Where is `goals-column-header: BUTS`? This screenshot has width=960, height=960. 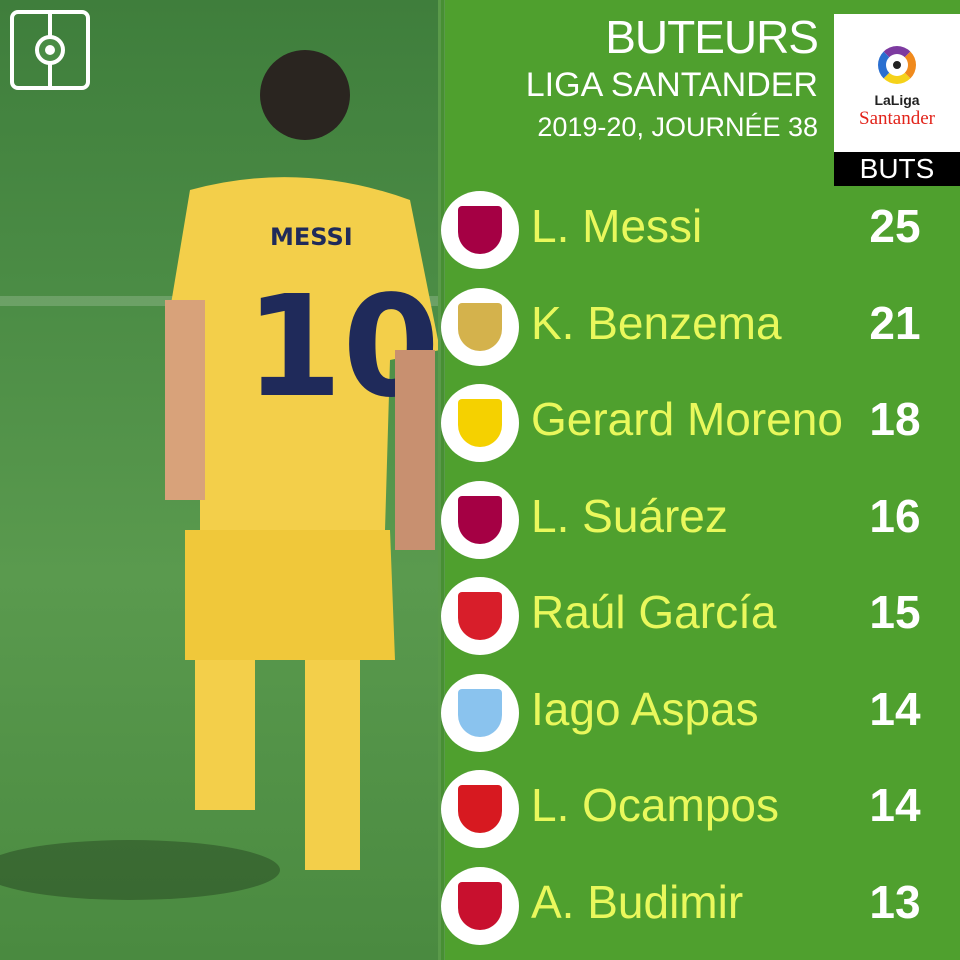
goals-column-header: BUTS is located at coordinates (897, 169).